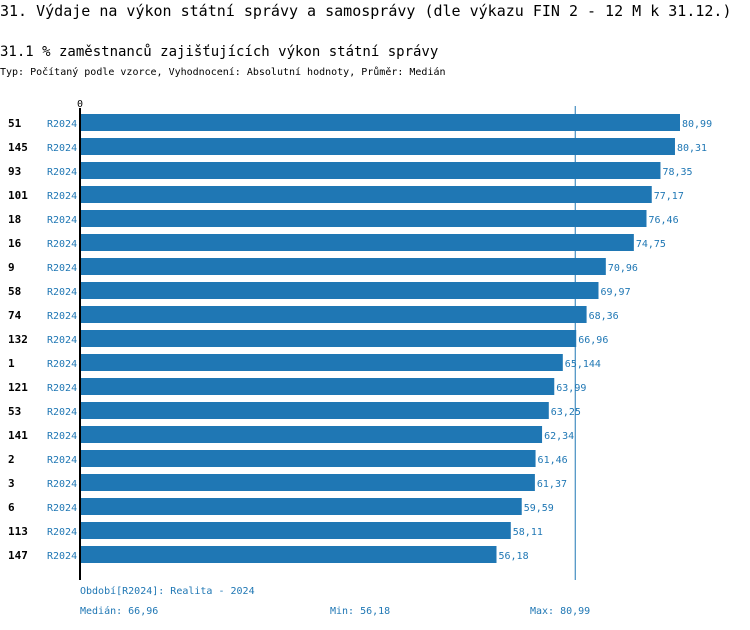 The image size is (750, 630). Describe the element at coordinates (528, 532) in the screenshot. I see `value-label: 58,11` at that location.